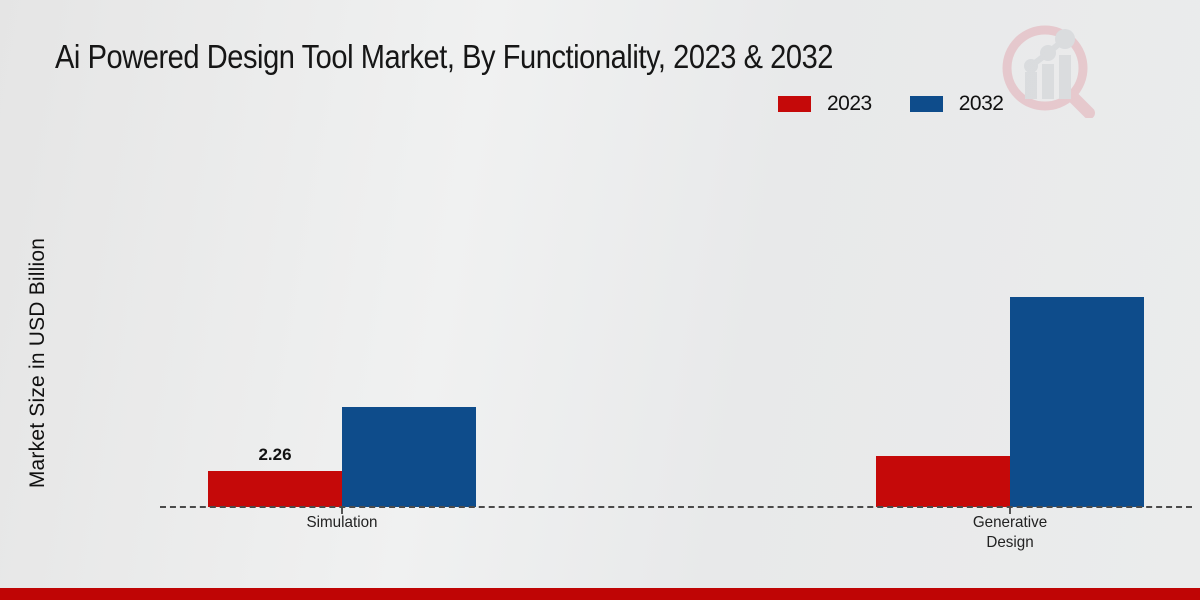 This screenshot has width=1200, height=600. Describe the element at coordinates (849, 103) in the screenshot. I see `legend-label-2023: 2023` at that location.